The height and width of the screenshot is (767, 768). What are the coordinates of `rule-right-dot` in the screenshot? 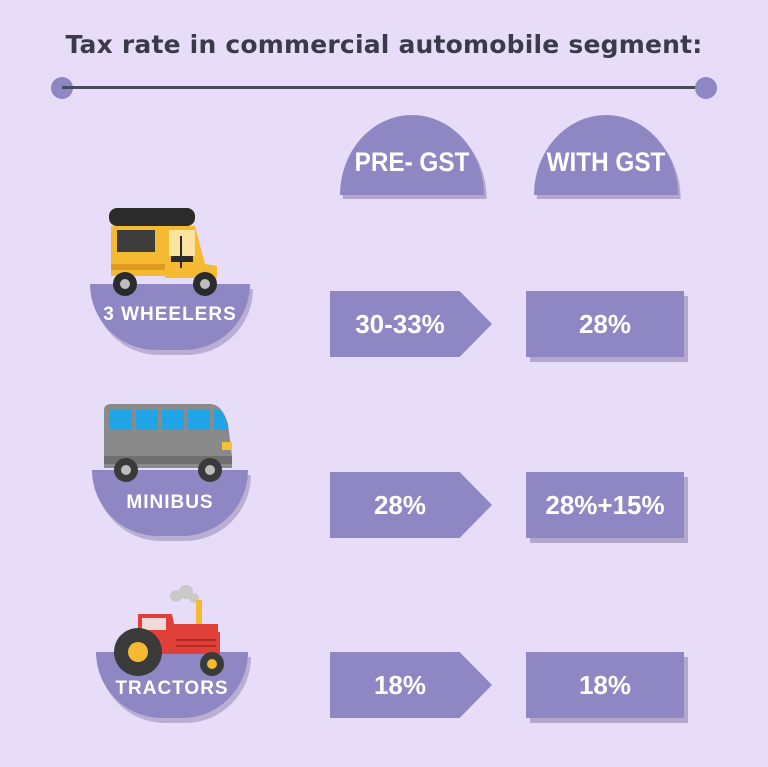 It's located at (706, 88).